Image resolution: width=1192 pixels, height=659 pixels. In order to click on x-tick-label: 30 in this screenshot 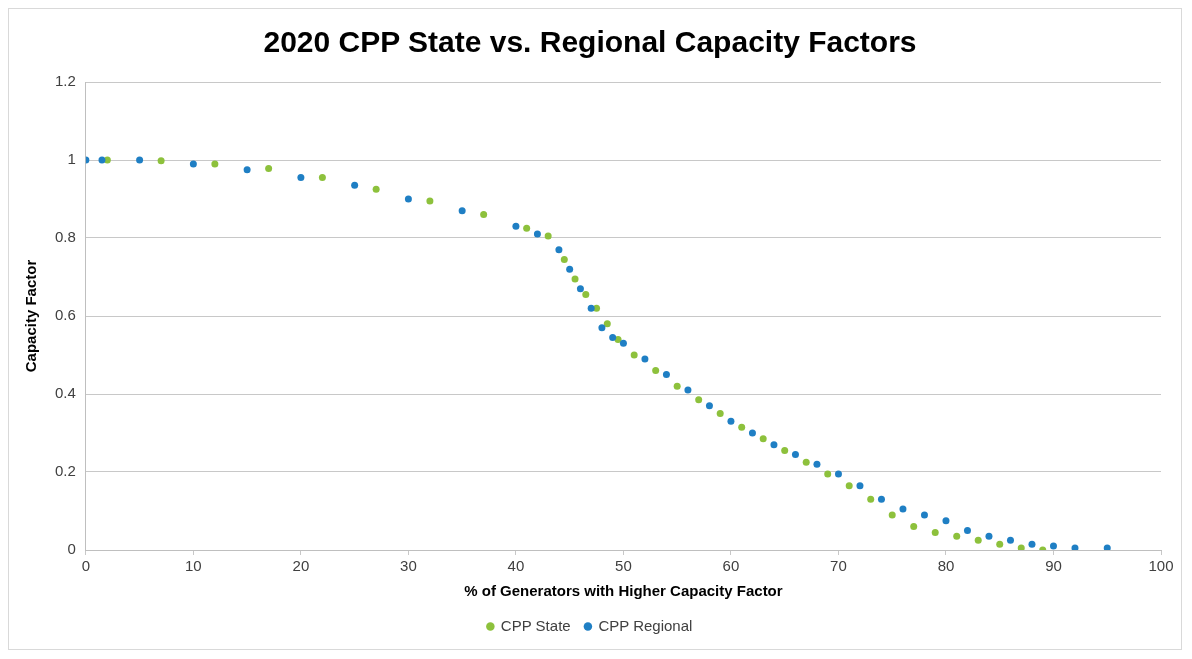, I will do `click(408, 566)`.